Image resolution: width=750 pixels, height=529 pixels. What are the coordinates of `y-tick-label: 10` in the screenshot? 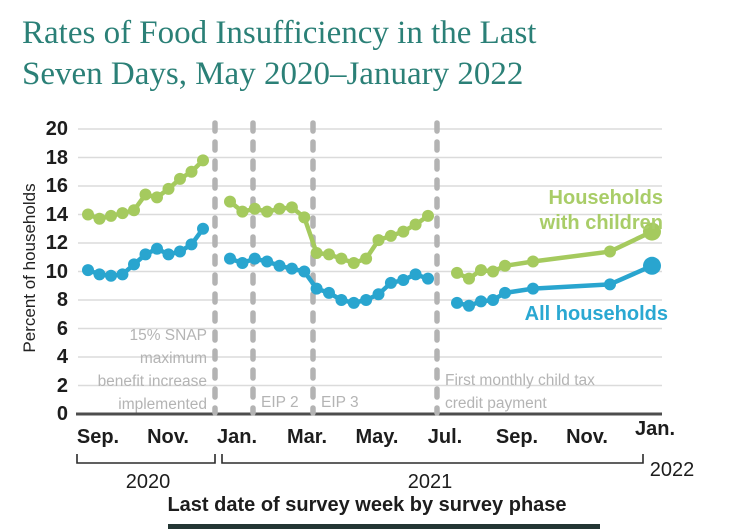 It's located at (56, 271).